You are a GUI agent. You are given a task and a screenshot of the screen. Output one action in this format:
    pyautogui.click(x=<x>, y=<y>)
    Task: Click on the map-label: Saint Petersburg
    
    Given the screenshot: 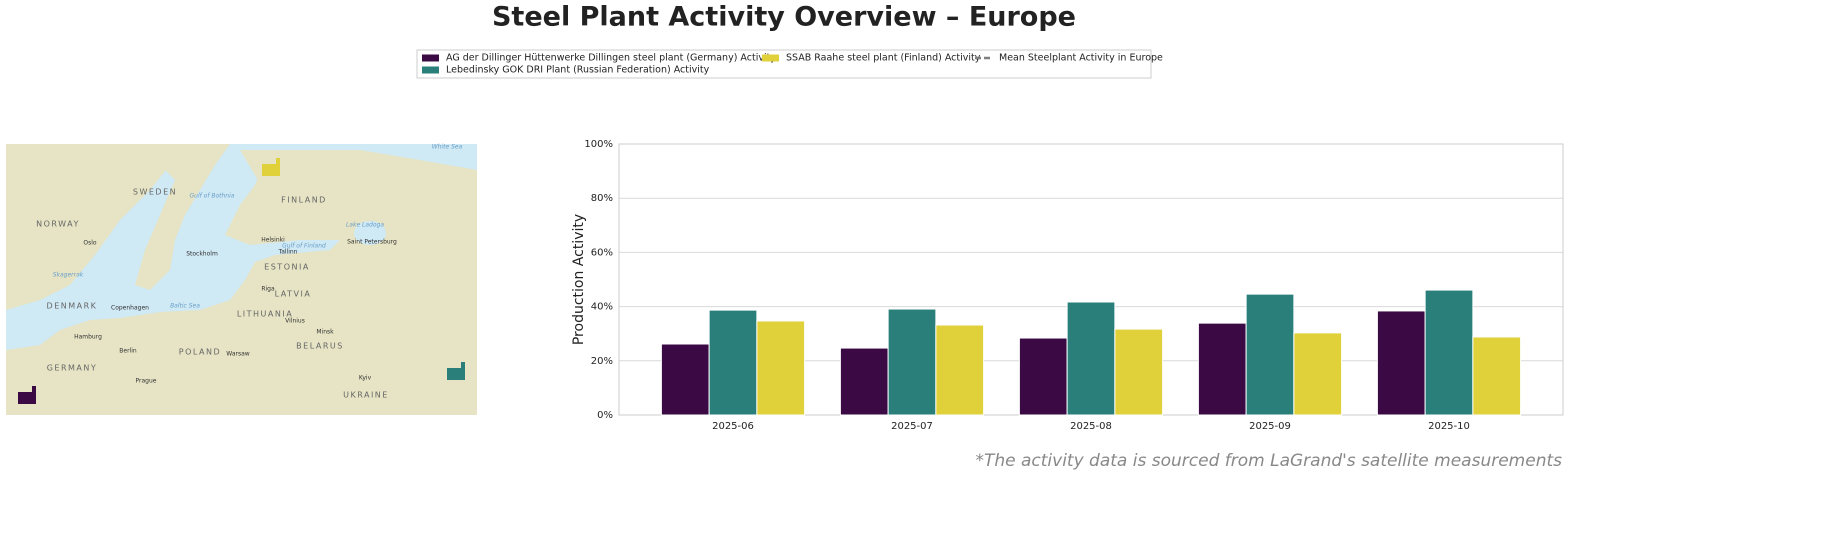 What is the action you would take?
    pyautogui.click(x=372, y=242)
    